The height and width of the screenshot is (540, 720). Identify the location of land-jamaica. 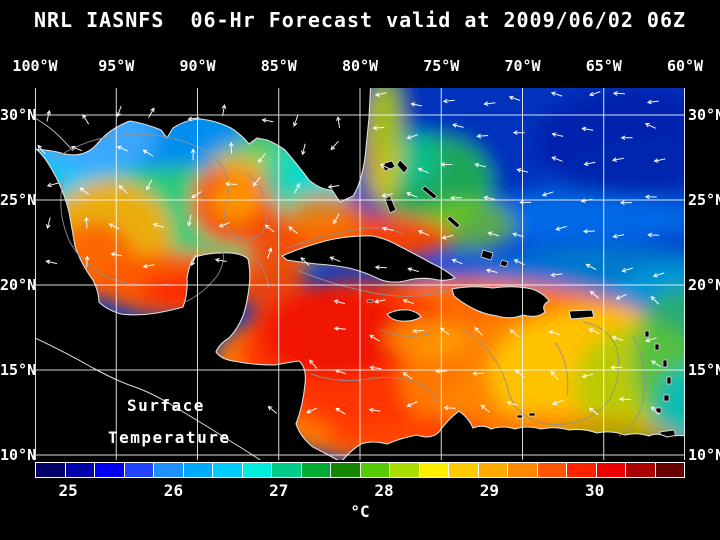
(404, 315).